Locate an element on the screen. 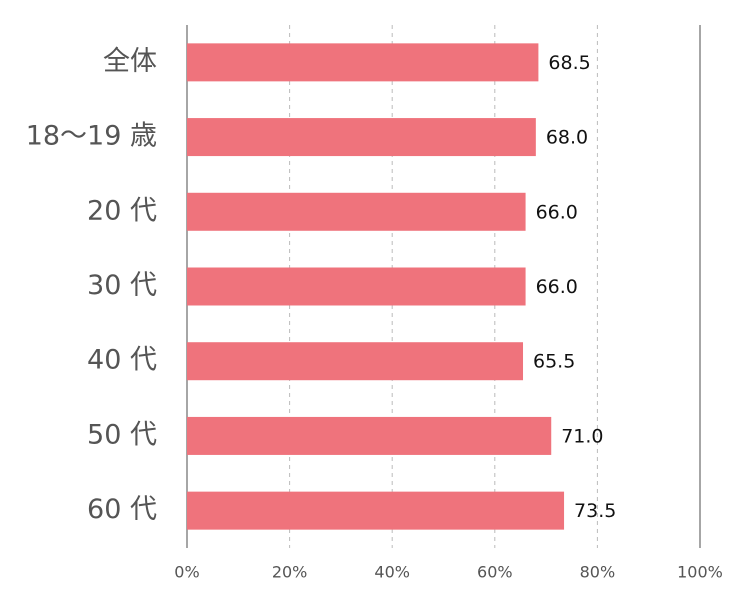  x-tick-label: 40% is located at coordinates (392, 572).